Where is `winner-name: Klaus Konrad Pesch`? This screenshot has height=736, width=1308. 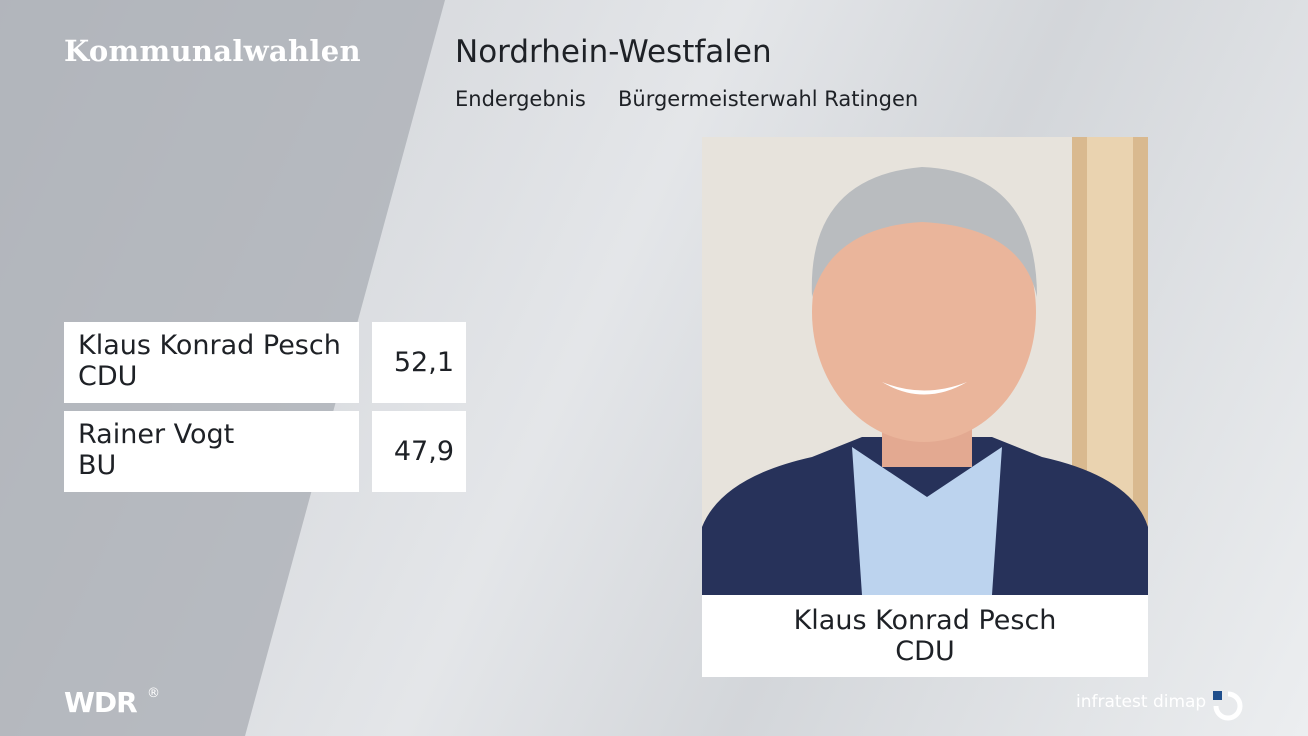 winner-name: Klaus Konrad Pesch is located at coordinates (925, 620).